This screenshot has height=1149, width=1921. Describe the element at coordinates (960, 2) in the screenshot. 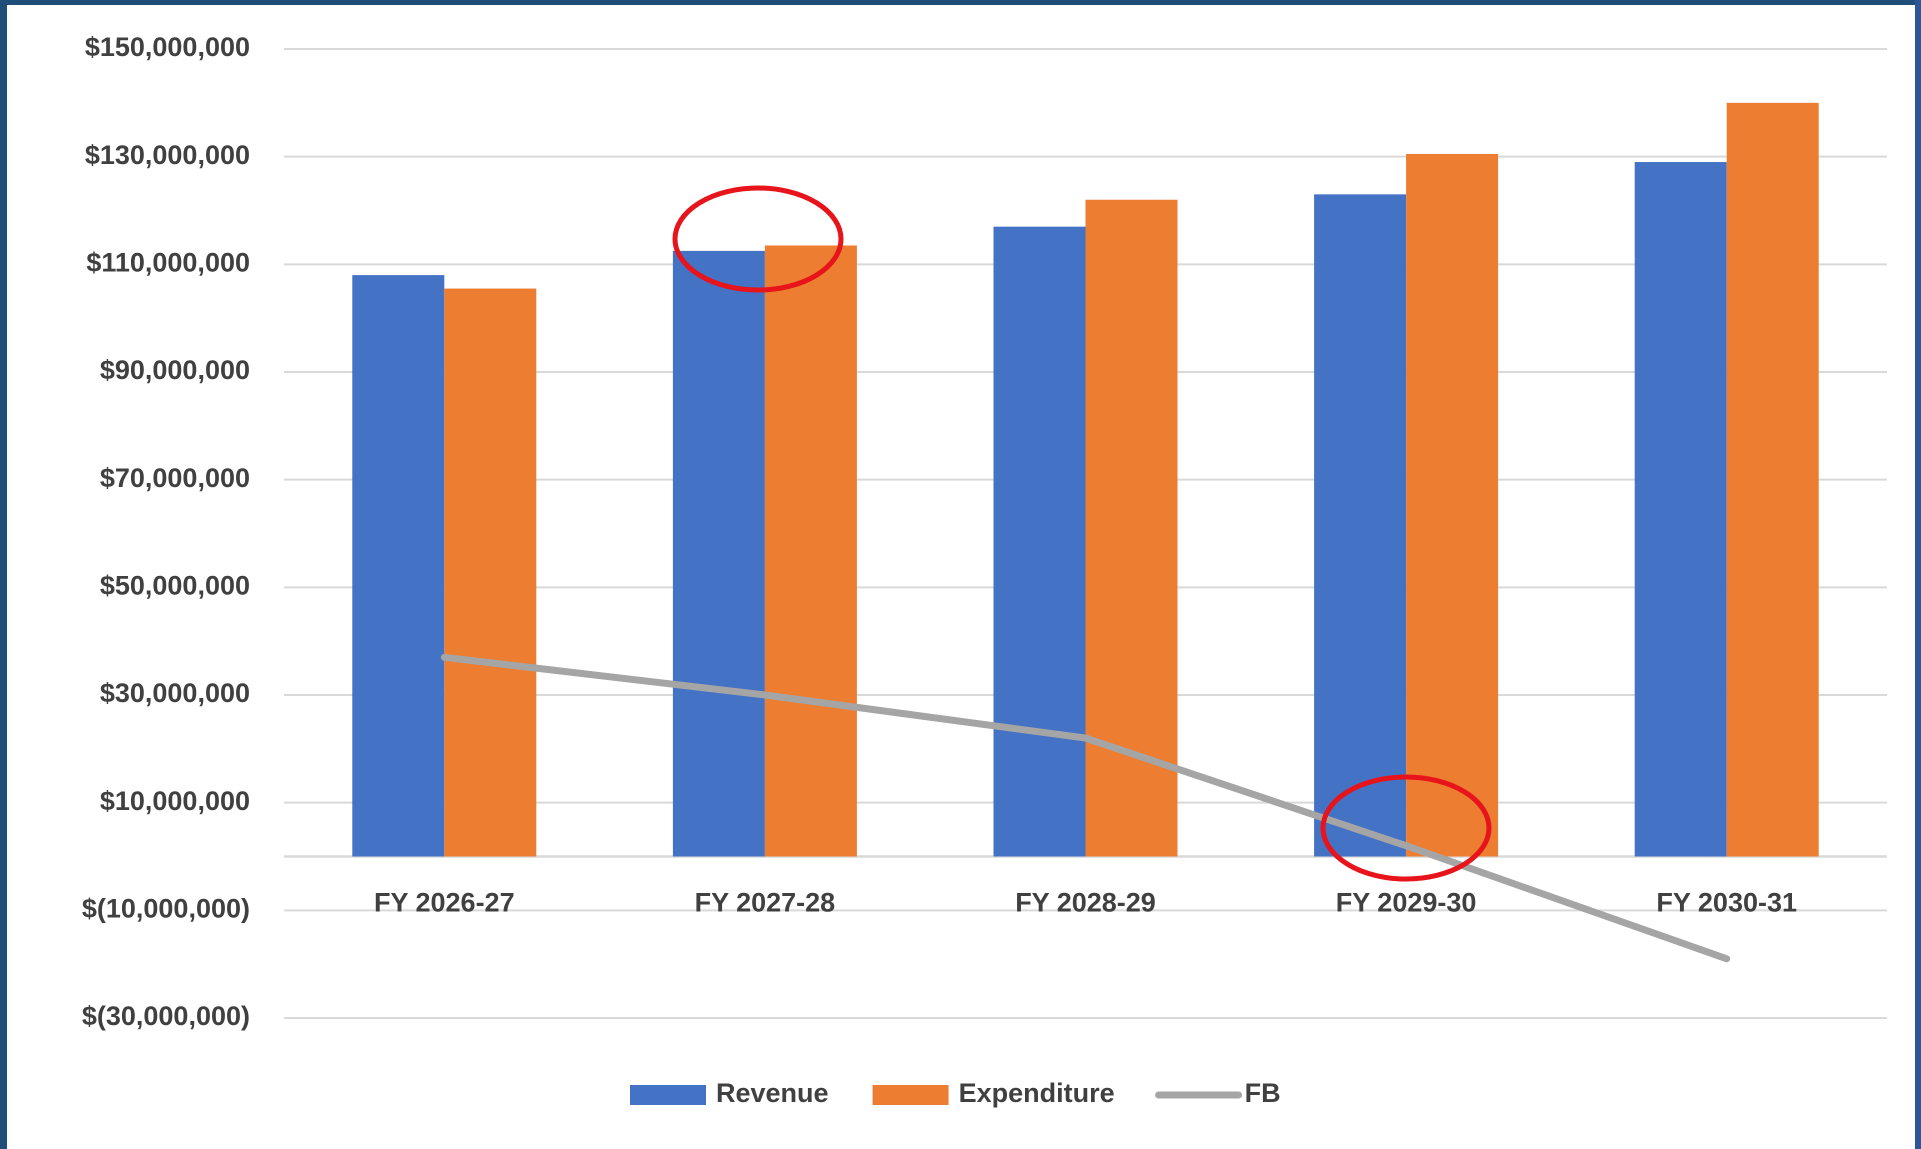

I see `top-border` at that location.